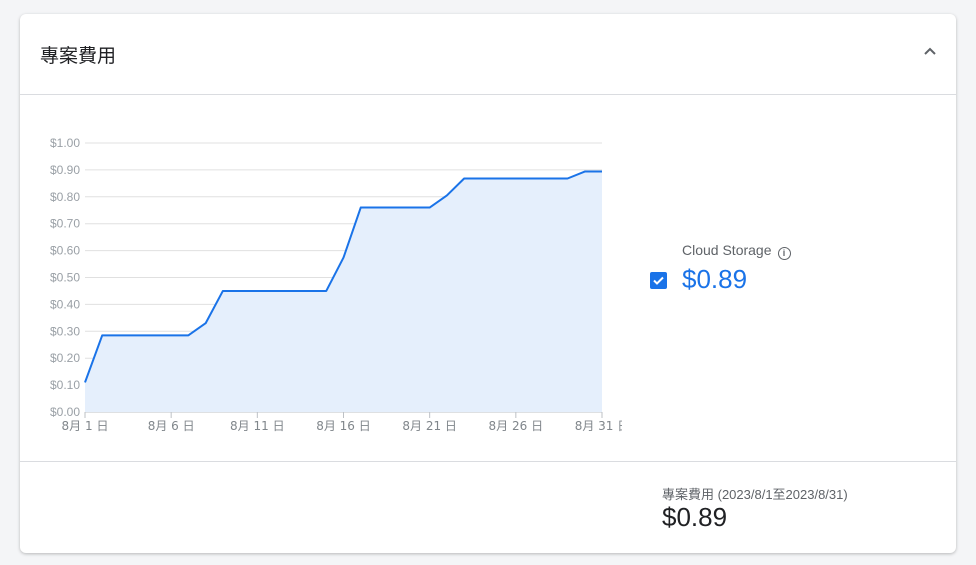 This screenshot has width=976, height=565. I want to click on series-checkbox, so click(658, 280).